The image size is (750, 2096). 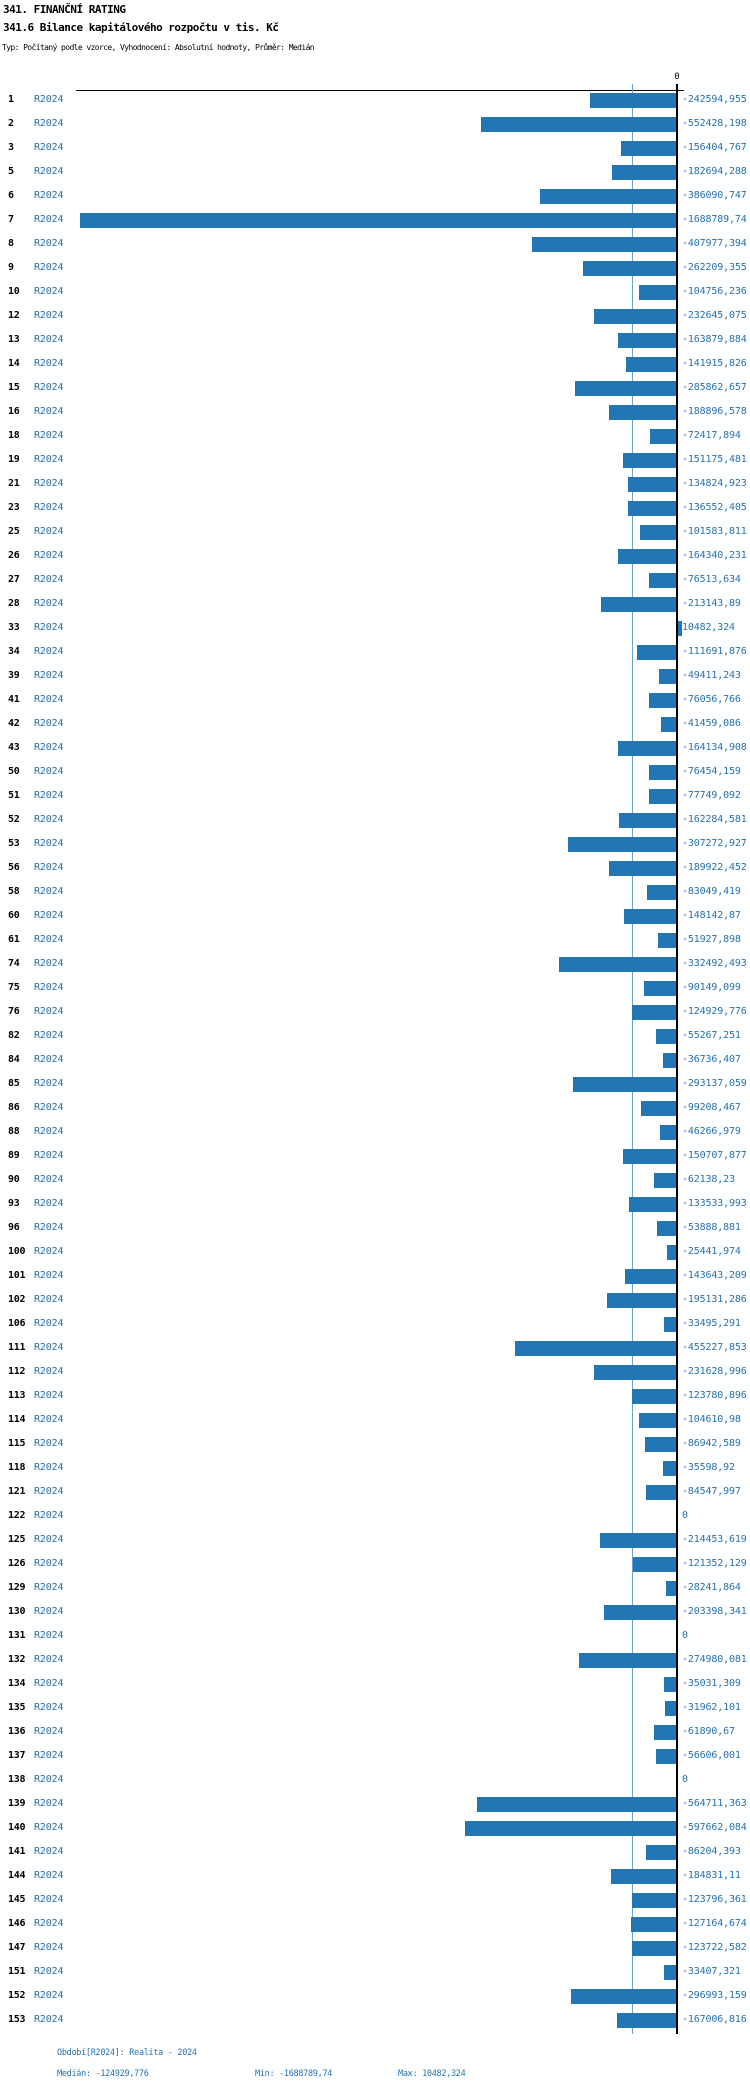 What do you see at coordinates (677, 77) in the screenshot?
I see `zero-tick-label: 0` at bounding box center [677, 77].